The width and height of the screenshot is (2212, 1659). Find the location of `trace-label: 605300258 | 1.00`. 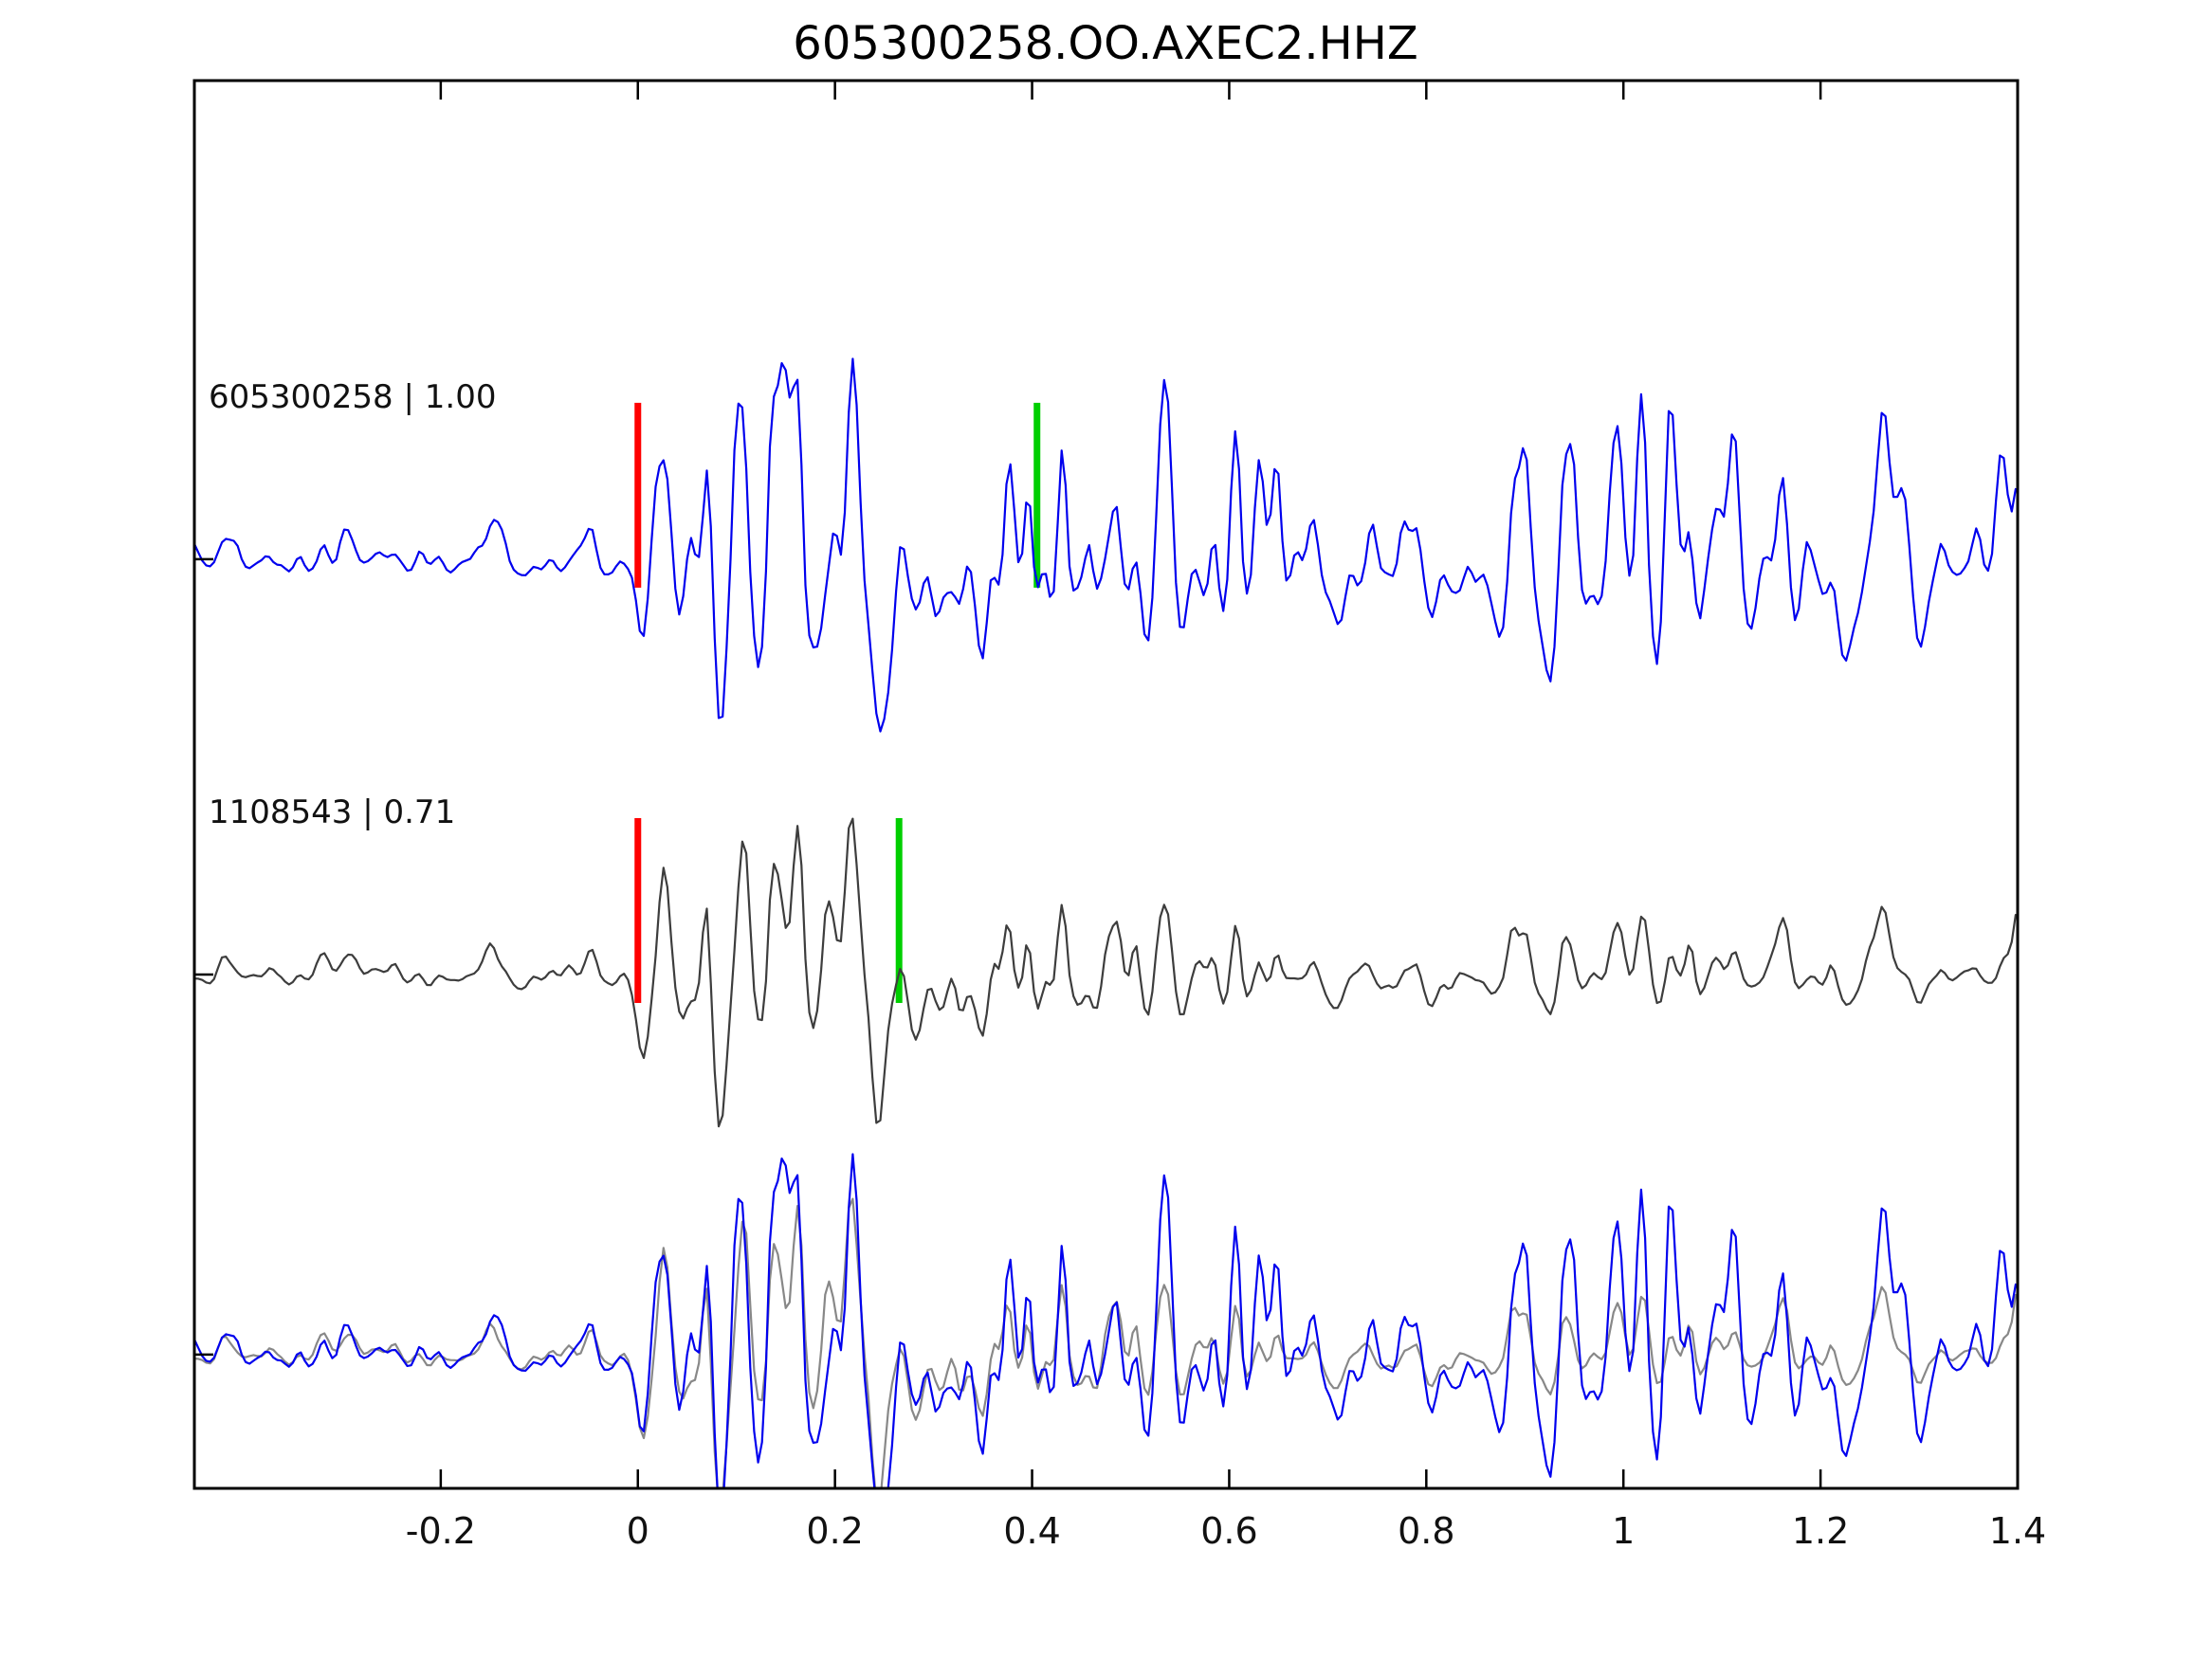

trace-label: 605300258 | 1.00 is located at coordinates (352, 397).